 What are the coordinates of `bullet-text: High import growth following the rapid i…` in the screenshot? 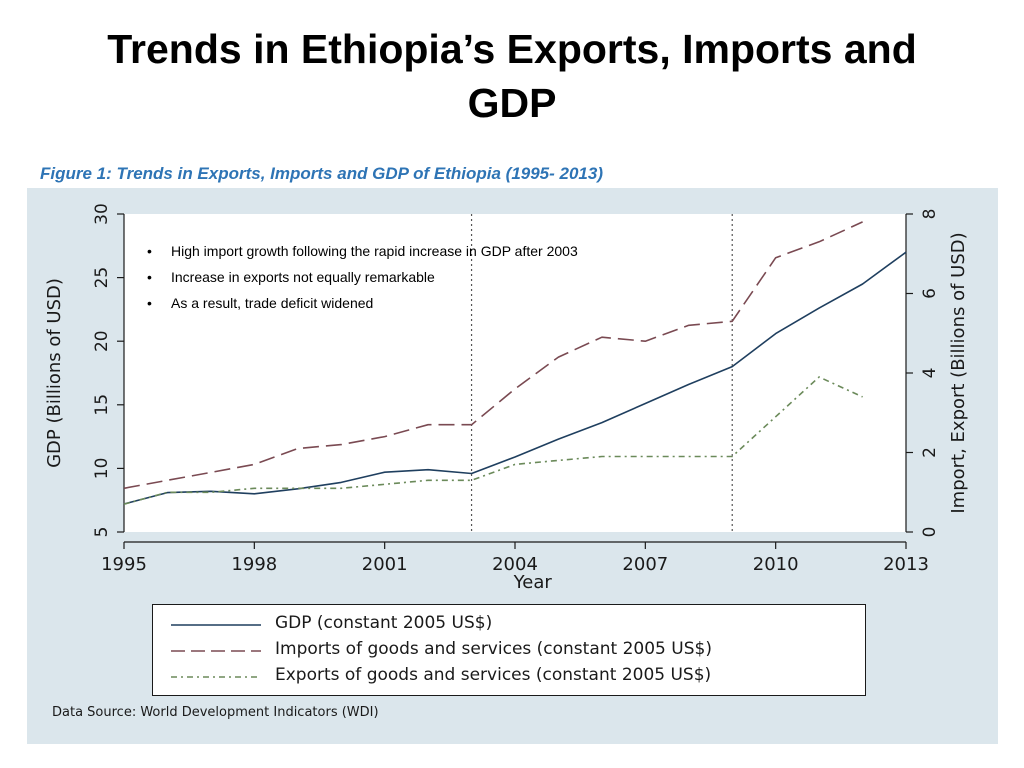 It's located at (374, 251).